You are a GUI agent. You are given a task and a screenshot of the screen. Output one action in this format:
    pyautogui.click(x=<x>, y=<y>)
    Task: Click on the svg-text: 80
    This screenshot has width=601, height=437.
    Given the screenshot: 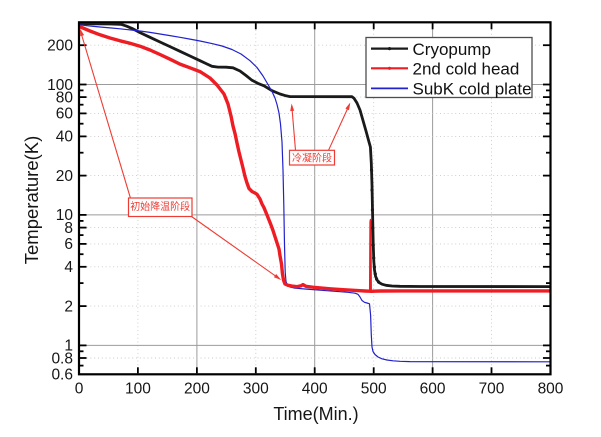 What is the action you would take?
    pyautogui.click(x=65, y=97)
    